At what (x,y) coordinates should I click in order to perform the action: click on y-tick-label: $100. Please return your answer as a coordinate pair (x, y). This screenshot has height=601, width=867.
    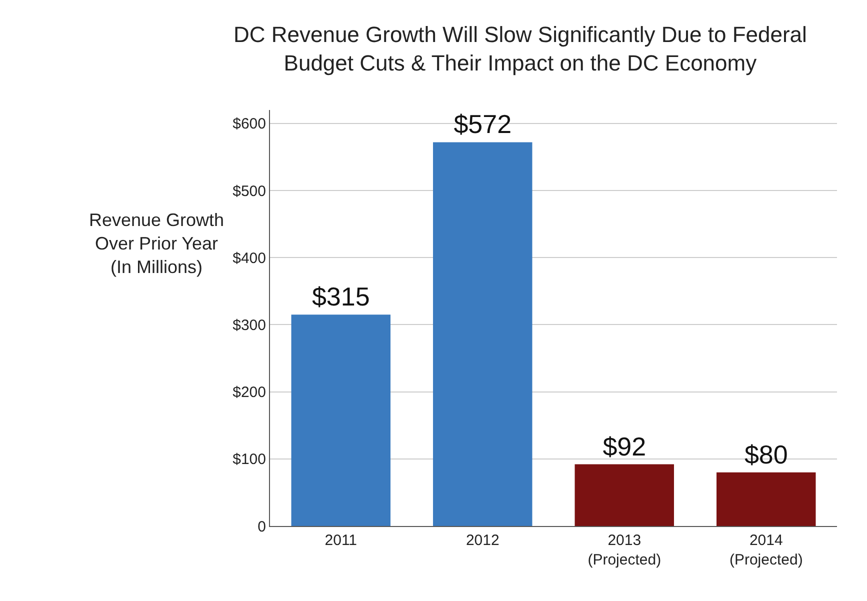
    Looking at the image, I should click on (249, 459).